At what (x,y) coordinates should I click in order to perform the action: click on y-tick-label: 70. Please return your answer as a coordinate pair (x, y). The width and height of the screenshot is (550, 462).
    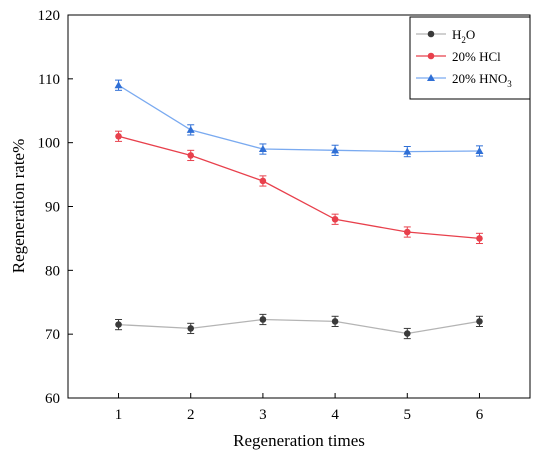
    Looking at the image, I should click on (52, 335).